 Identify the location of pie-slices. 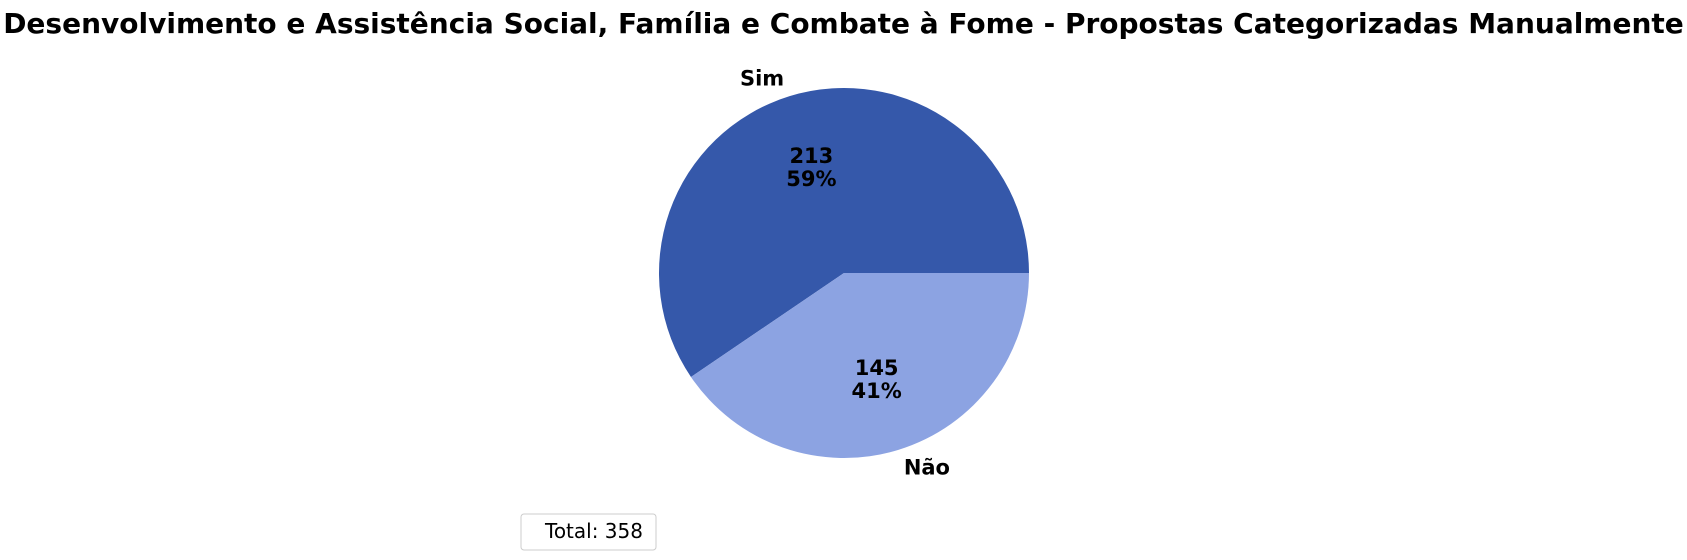
(844, 272).